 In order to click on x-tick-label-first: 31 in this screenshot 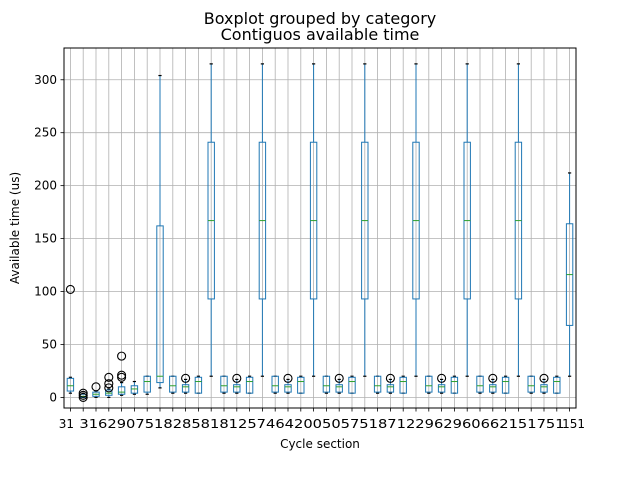, I will do `click(66, 424)`.